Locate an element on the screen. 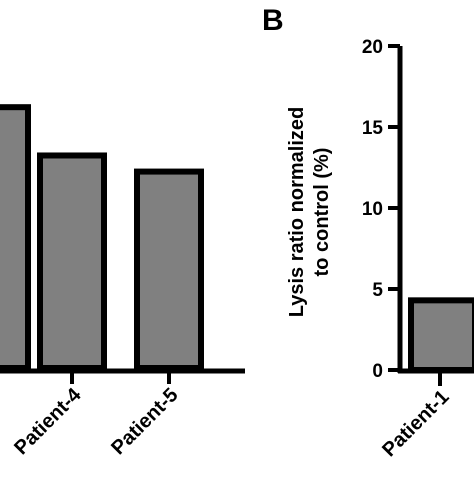 The width and height of the screenshot is (474, 479). y-tick-label: 15 is located at coordinates (373, 128).